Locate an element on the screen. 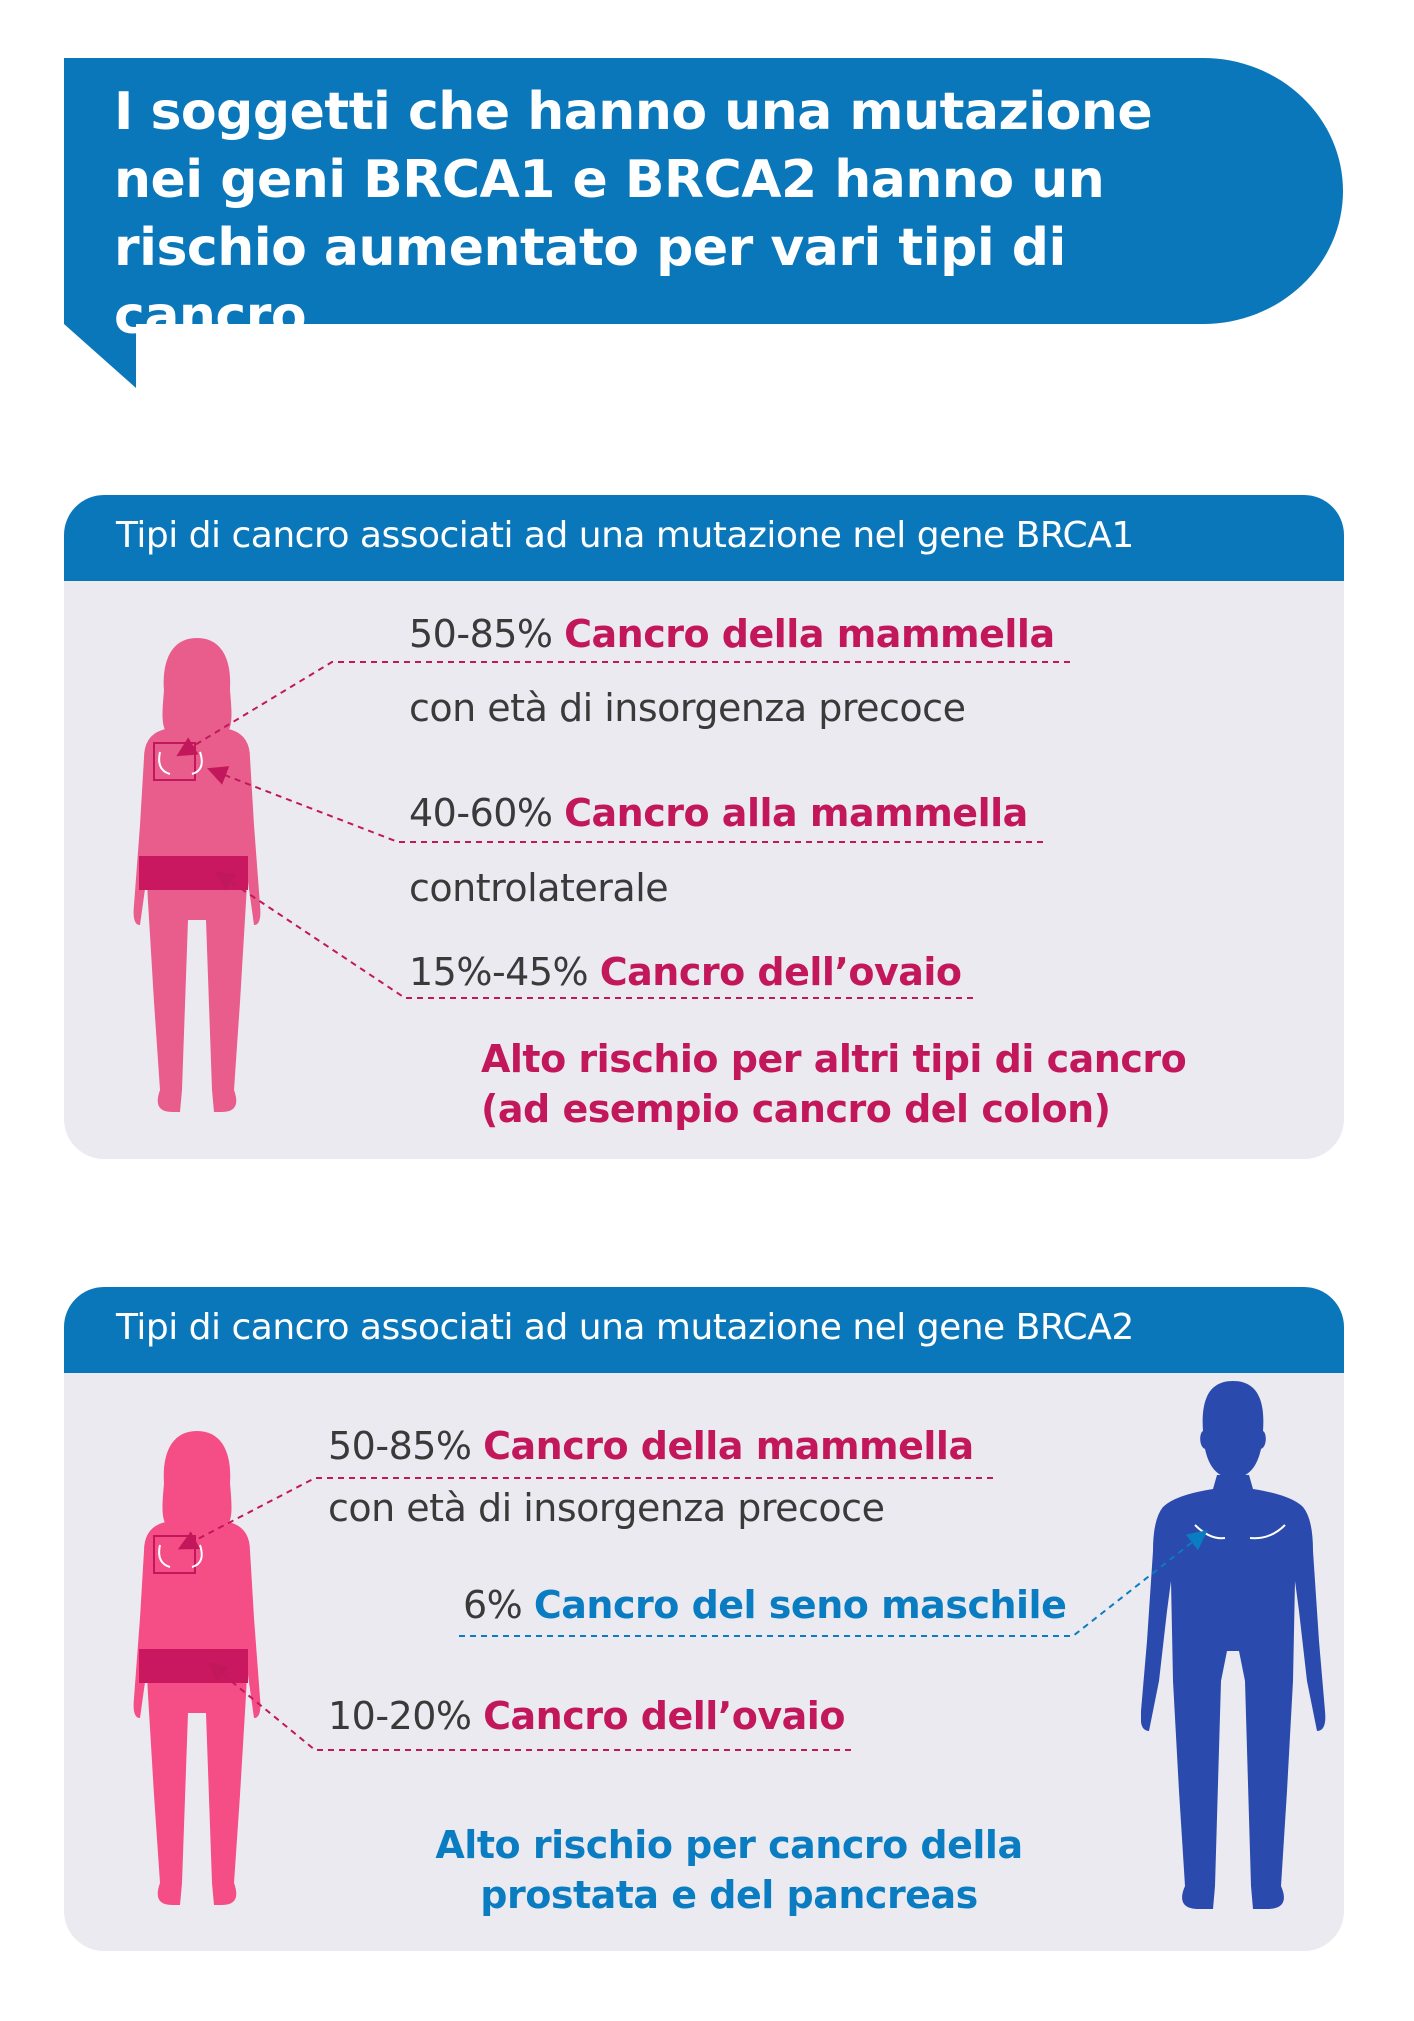 Image resolution: width=1414 pixels, height=2021 pixels. percent: 40-60% is located at coordinates (481, 813).